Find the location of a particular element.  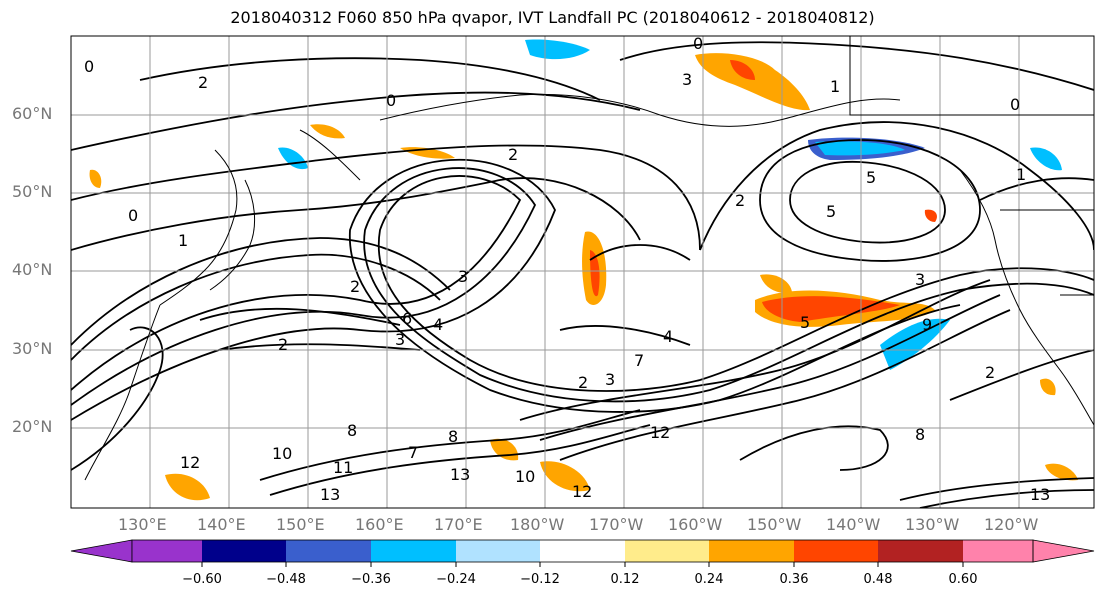

lon-label: 130°W is located at coordinates (932, 524).